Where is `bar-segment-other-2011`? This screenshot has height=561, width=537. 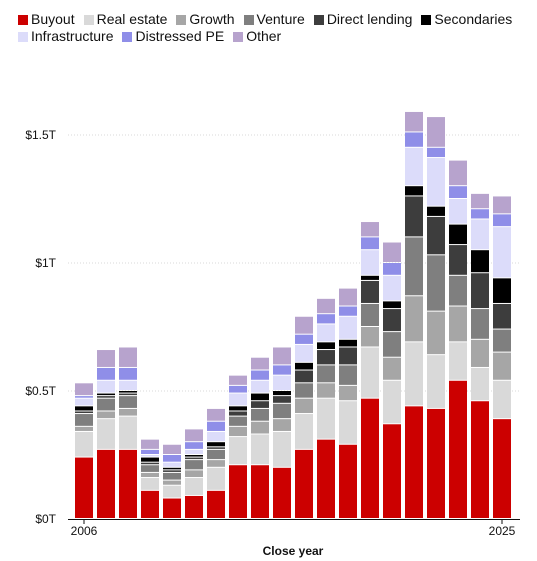 bar-segment-other-2011 is located at coordinates (194, 435).